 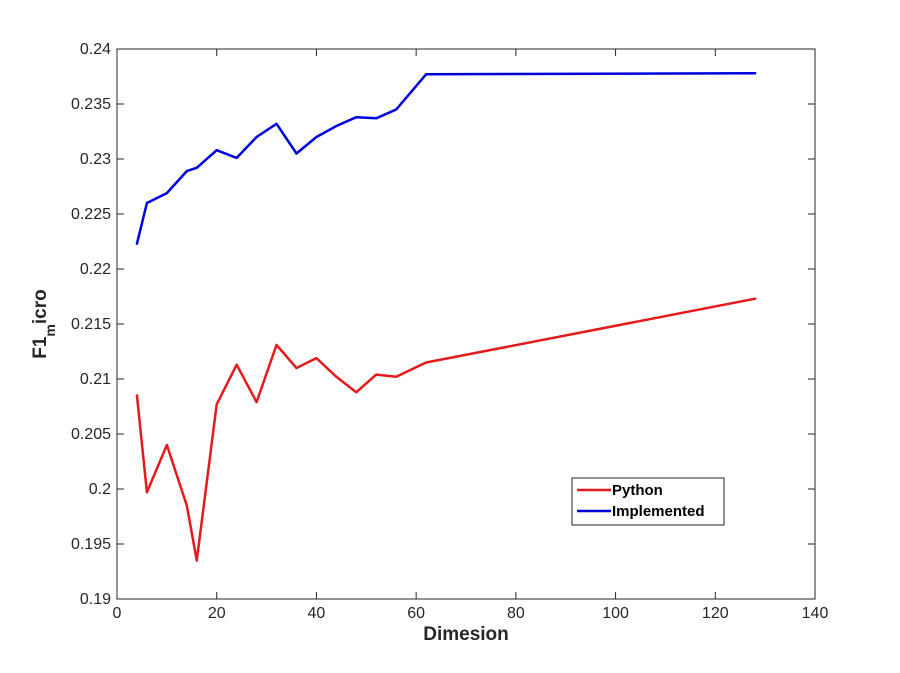 I want to click on x-tick-label: 80, so click(x=516, y=613).